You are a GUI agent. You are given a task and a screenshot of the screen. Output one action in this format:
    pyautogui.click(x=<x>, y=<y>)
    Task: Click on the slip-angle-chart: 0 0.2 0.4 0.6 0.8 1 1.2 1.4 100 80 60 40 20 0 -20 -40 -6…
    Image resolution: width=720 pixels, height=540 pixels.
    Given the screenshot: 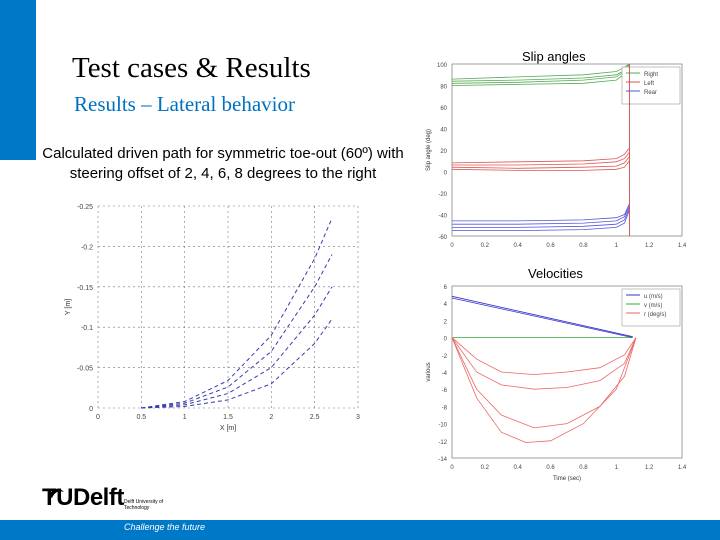 What is the action you would take?
    pyautogui.click(x=556, y=156)
    